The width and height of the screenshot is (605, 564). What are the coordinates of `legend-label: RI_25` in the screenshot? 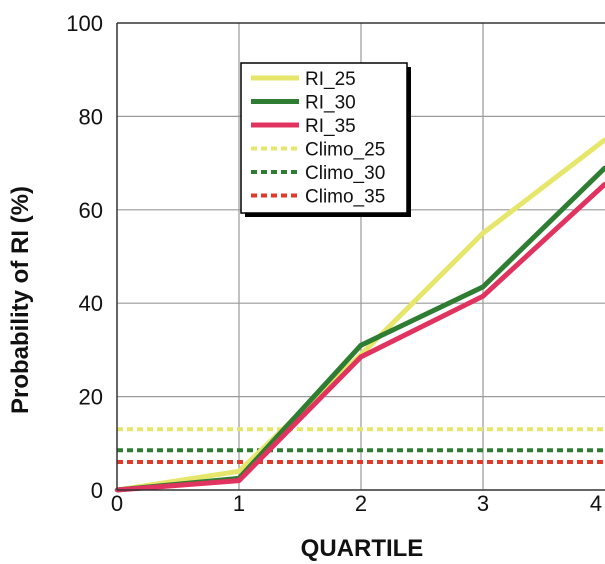 It's located at (330, 79).